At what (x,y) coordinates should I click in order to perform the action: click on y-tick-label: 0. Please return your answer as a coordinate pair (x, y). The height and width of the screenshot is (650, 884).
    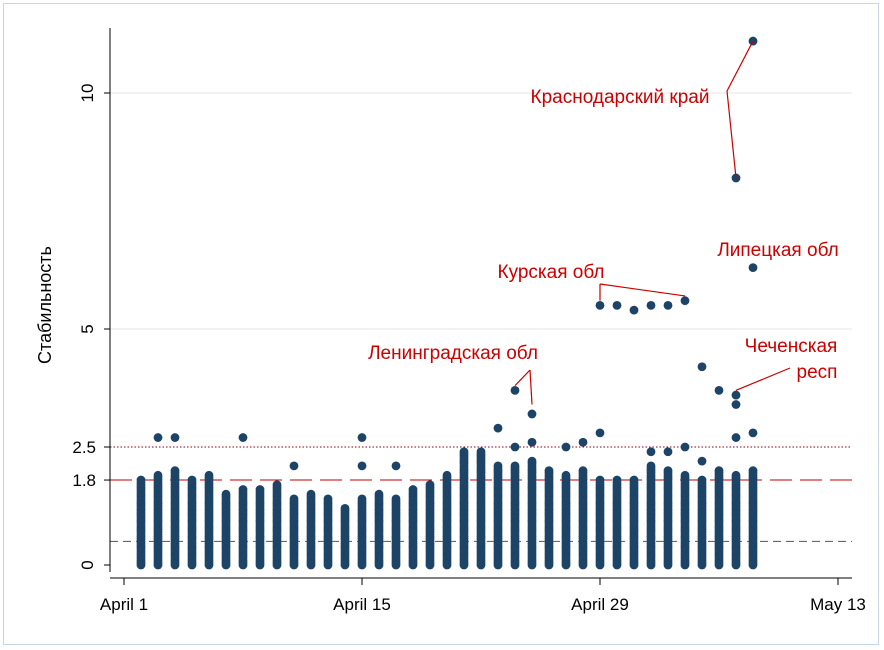
    Looking at the image, I should click on (87, 564).